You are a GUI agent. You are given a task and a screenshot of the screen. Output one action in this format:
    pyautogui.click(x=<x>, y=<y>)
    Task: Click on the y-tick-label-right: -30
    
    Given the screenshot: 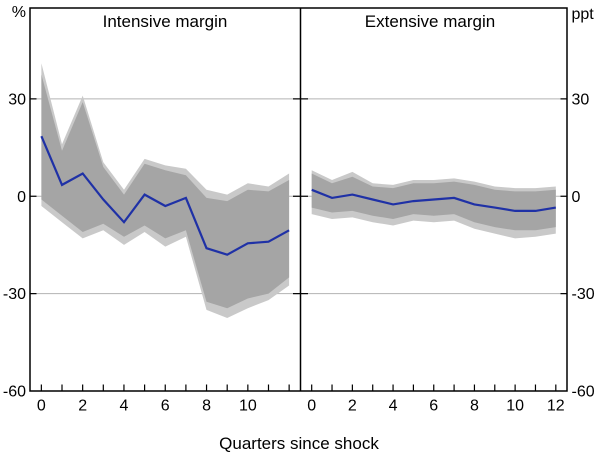 What is the action you would take?
    pyautogui.click(x=583, y=294)
    